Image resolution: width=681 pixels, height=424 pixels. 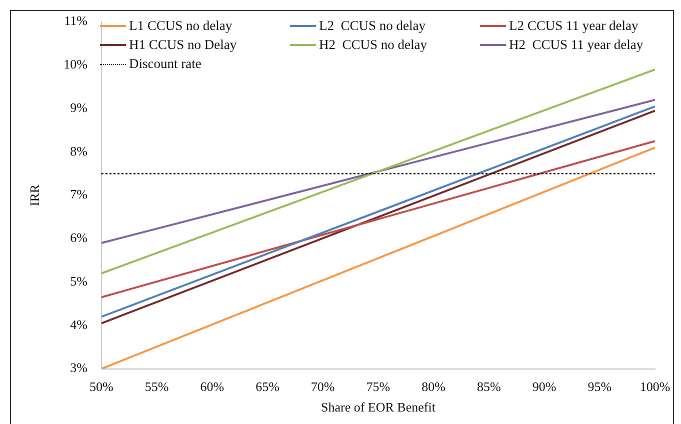 What do you see at coordinates (79, 150) in the screenshot?
I see `y-tick-label: 8%` at bounding box center [79, 150].